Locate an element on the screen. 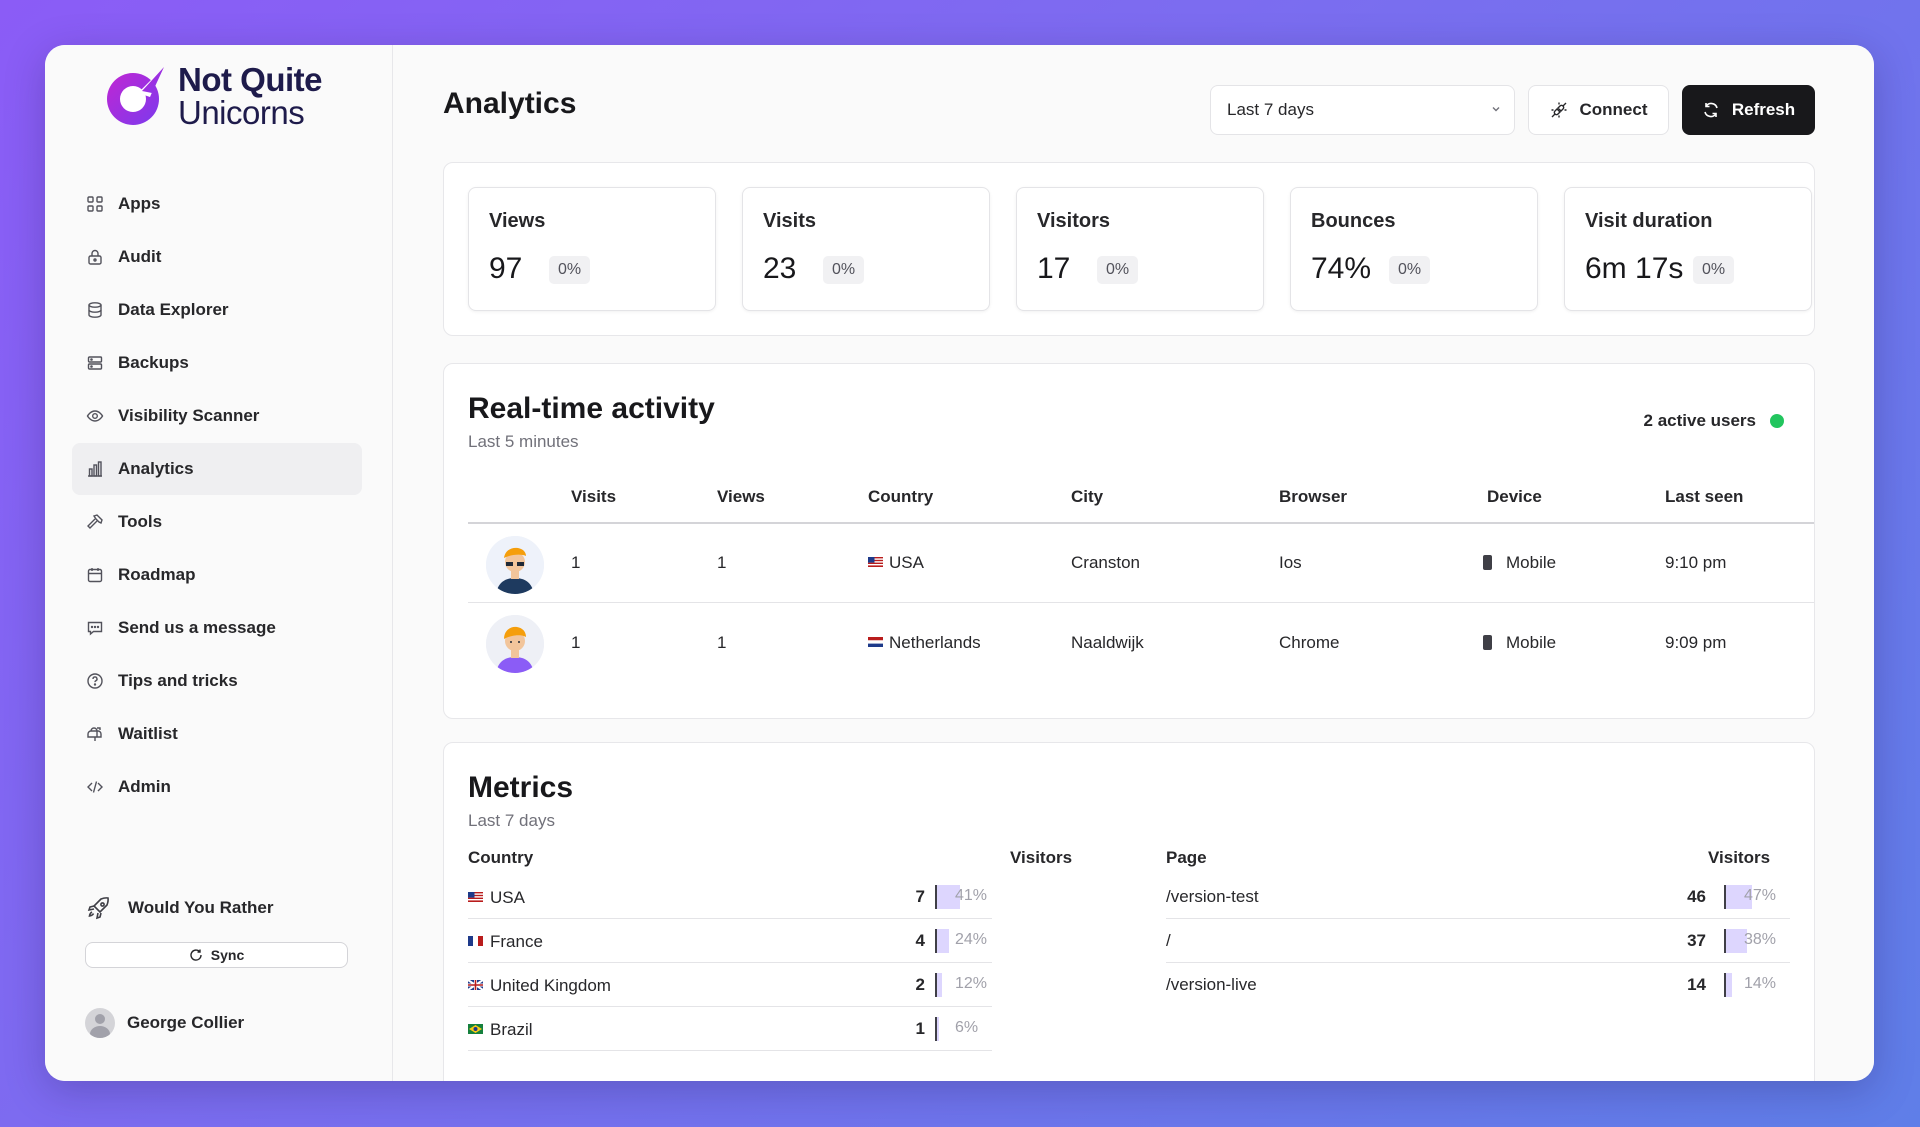 The width and height of the screenshot is (1920, 1127). stat-label: Visits is located at coordinates (789, 221).